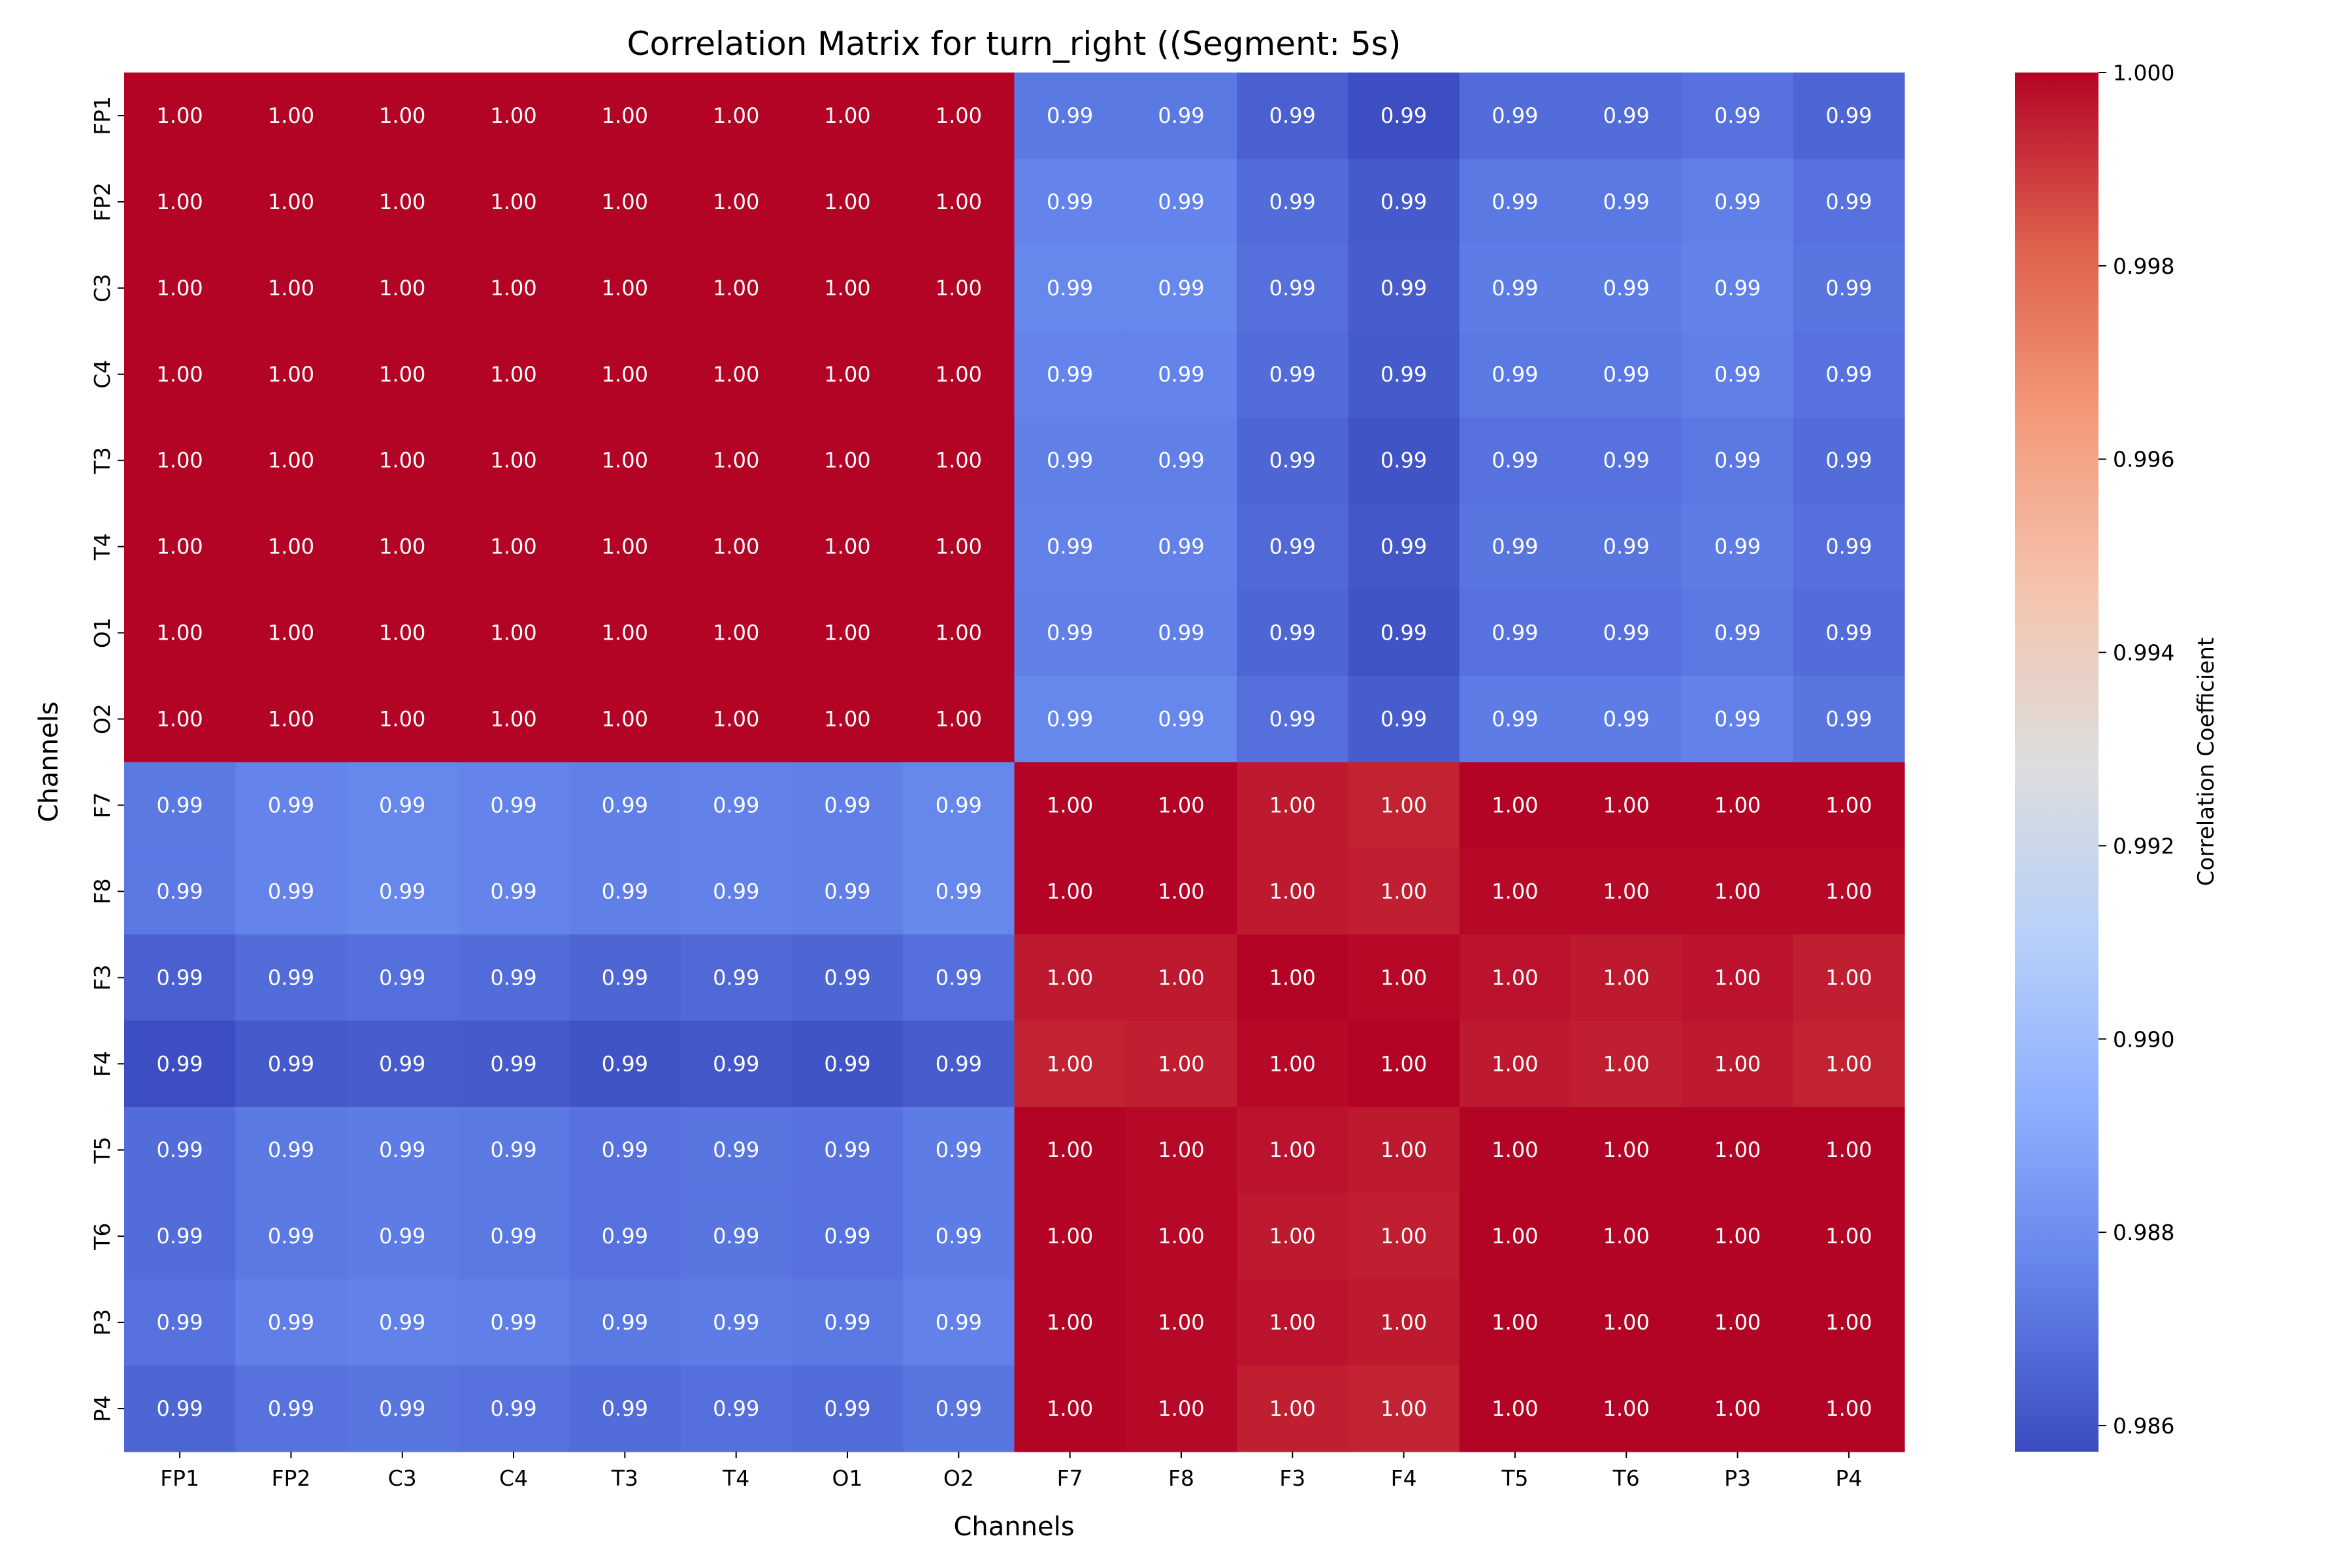 Image resolution: width=2352 pixels, height=1568 pixels. I want to click on y-tick-label: FP2, so click(102, 201).